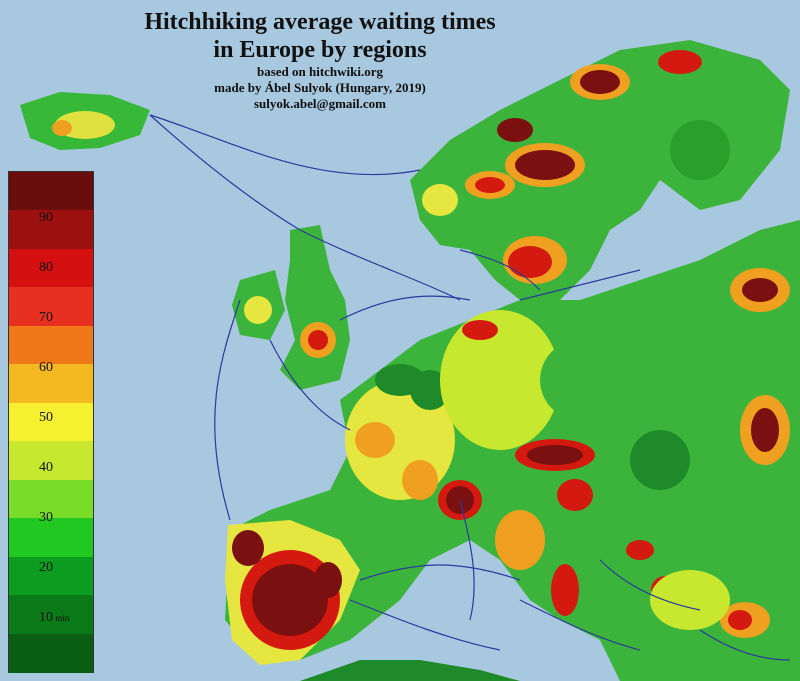  I want to click on legend-tick-label: 10 min, so click(54, 617).